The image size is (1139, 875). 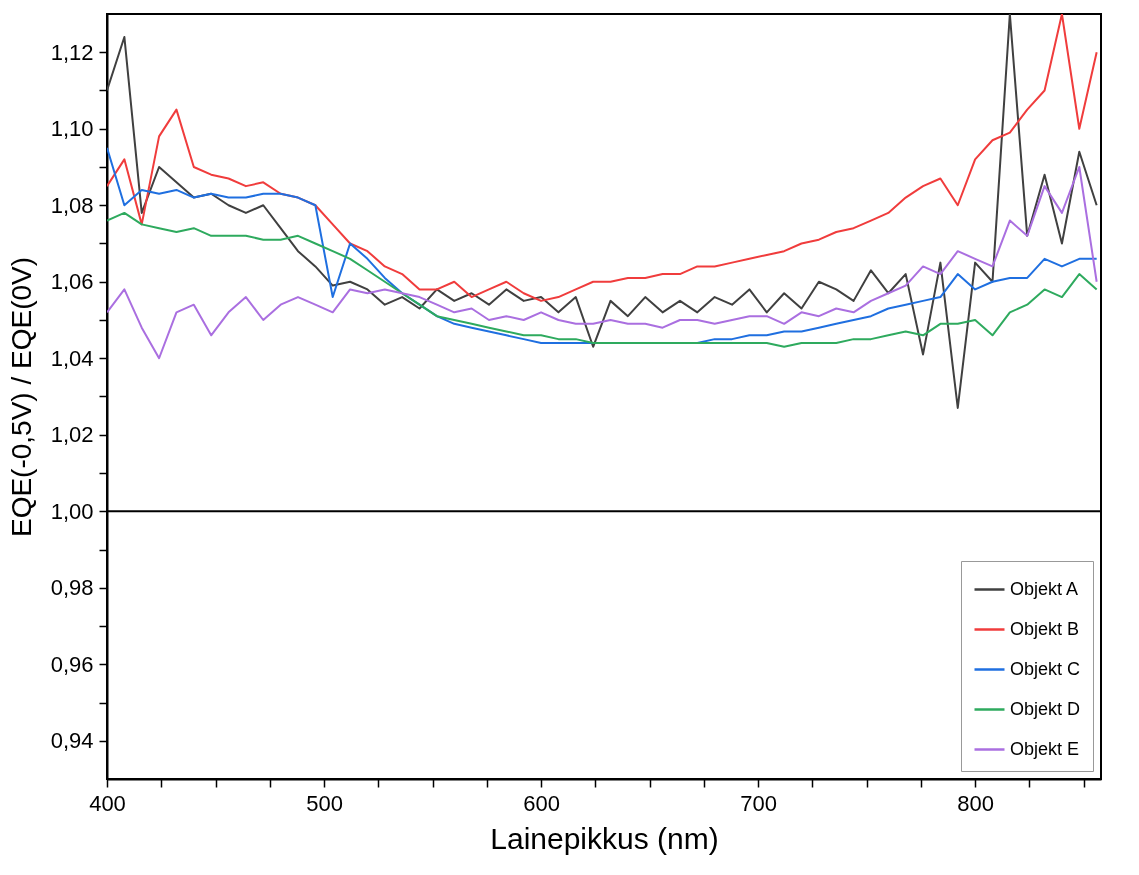 What do you see at coordinates (1045, 708) in the screenshot?
I see `legend-label: Objekt D` at bounding box center [1045, 708].